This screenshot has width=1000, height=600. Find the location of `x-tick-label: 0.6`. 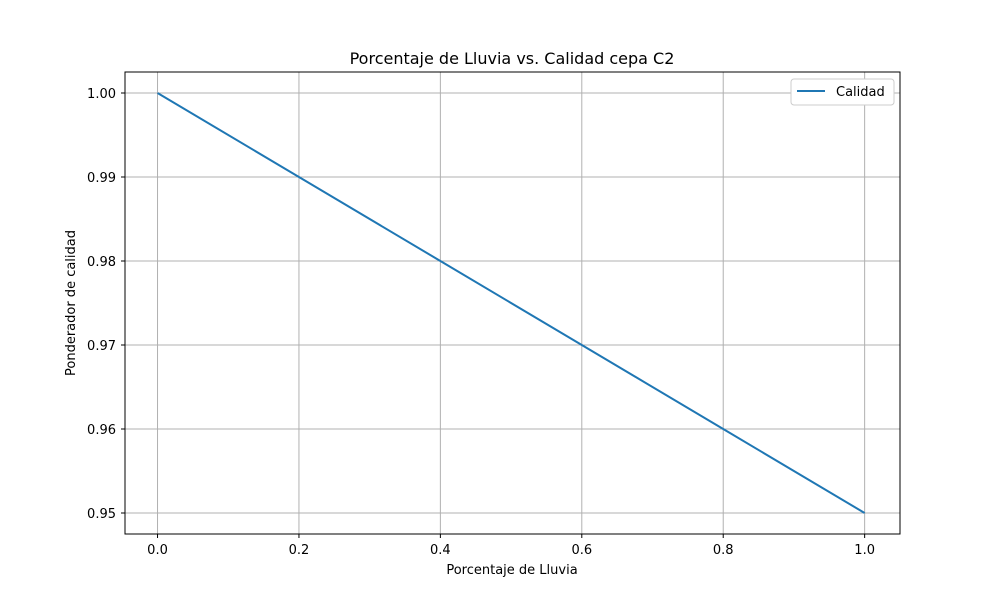

x-tick-label: 0.6 is located at coordinates (581, 550).